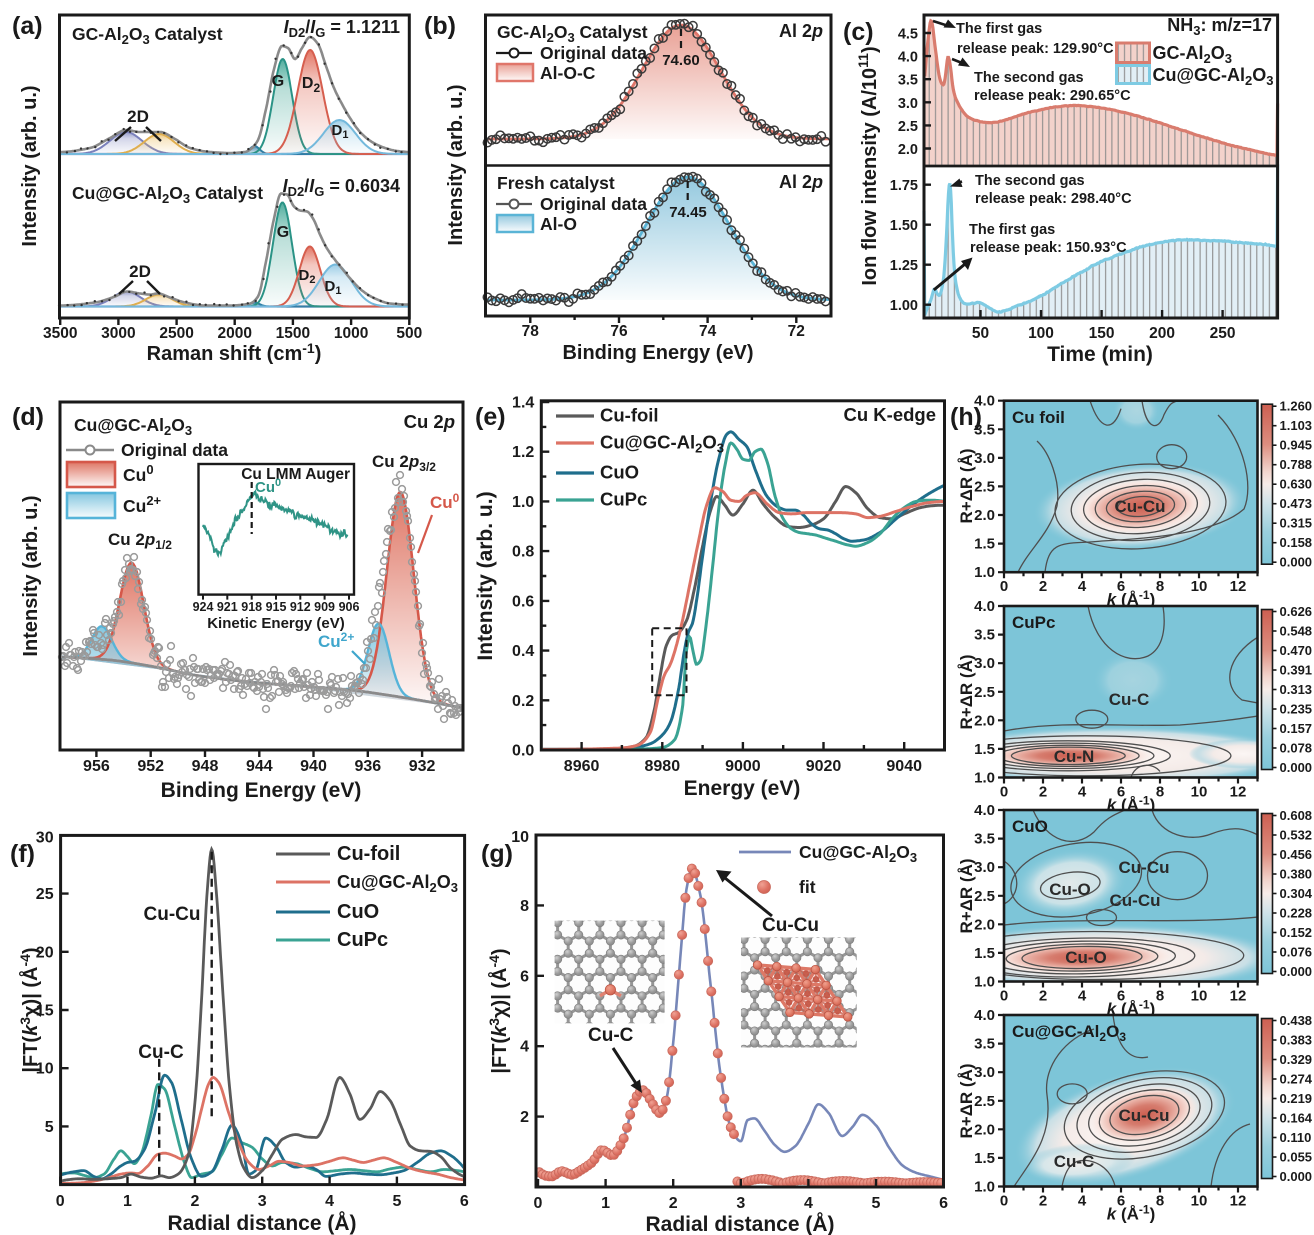 The image size is (1314, 1235). Describe the element at coordinates (708, 331) in the screenshot. I see `svg-text: 74` at that location.